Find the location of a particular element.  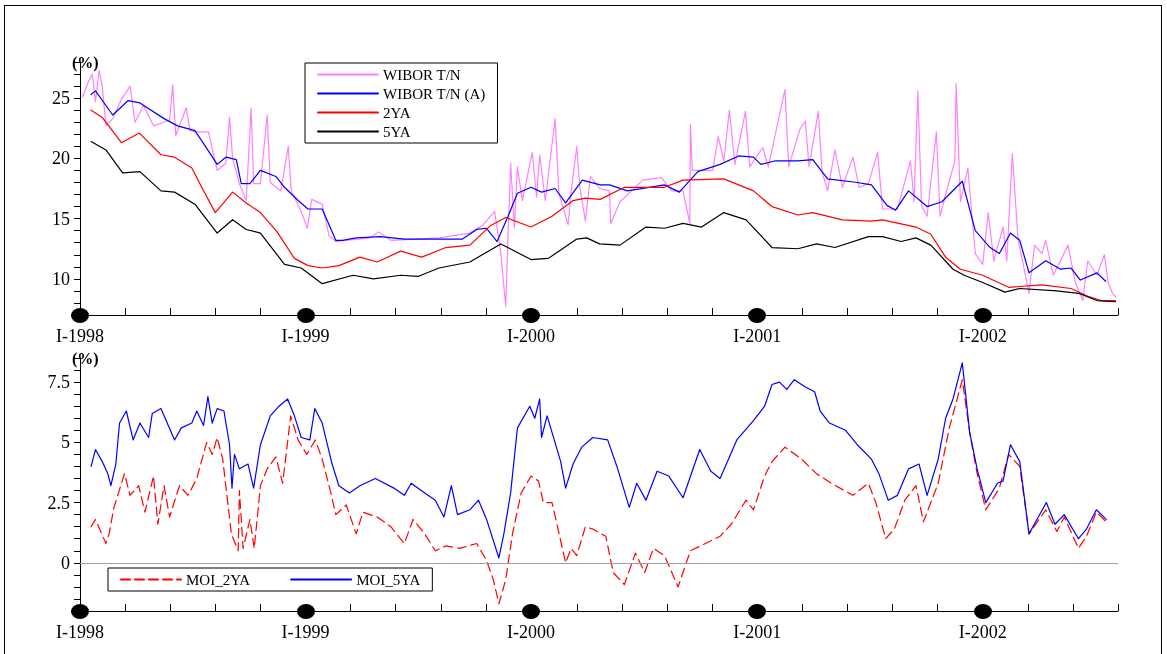

legend-label: 5YA is located at coordinates (397, 131).